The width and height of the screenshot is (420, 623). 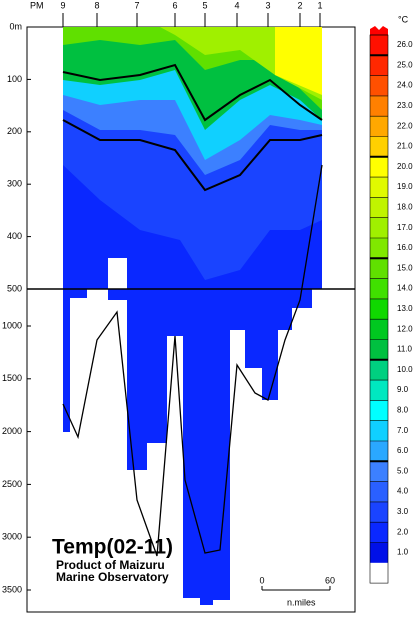 I want to click on y-tick-label: 2000, so click(x=12, y=431).